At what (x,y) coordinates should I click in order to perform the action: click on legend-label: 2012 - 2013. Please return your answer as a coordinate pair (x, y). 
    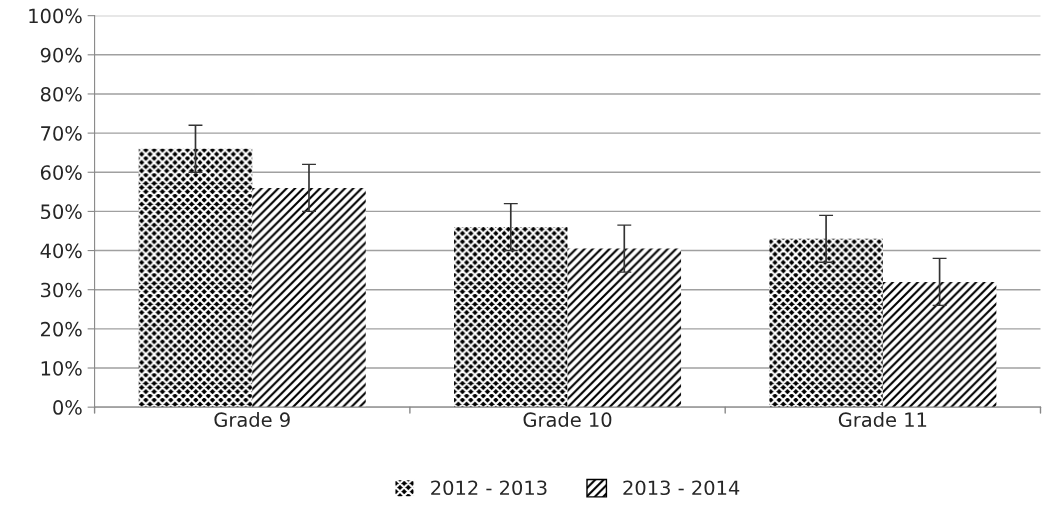
    Looking at the image, I should click on (489, 488).